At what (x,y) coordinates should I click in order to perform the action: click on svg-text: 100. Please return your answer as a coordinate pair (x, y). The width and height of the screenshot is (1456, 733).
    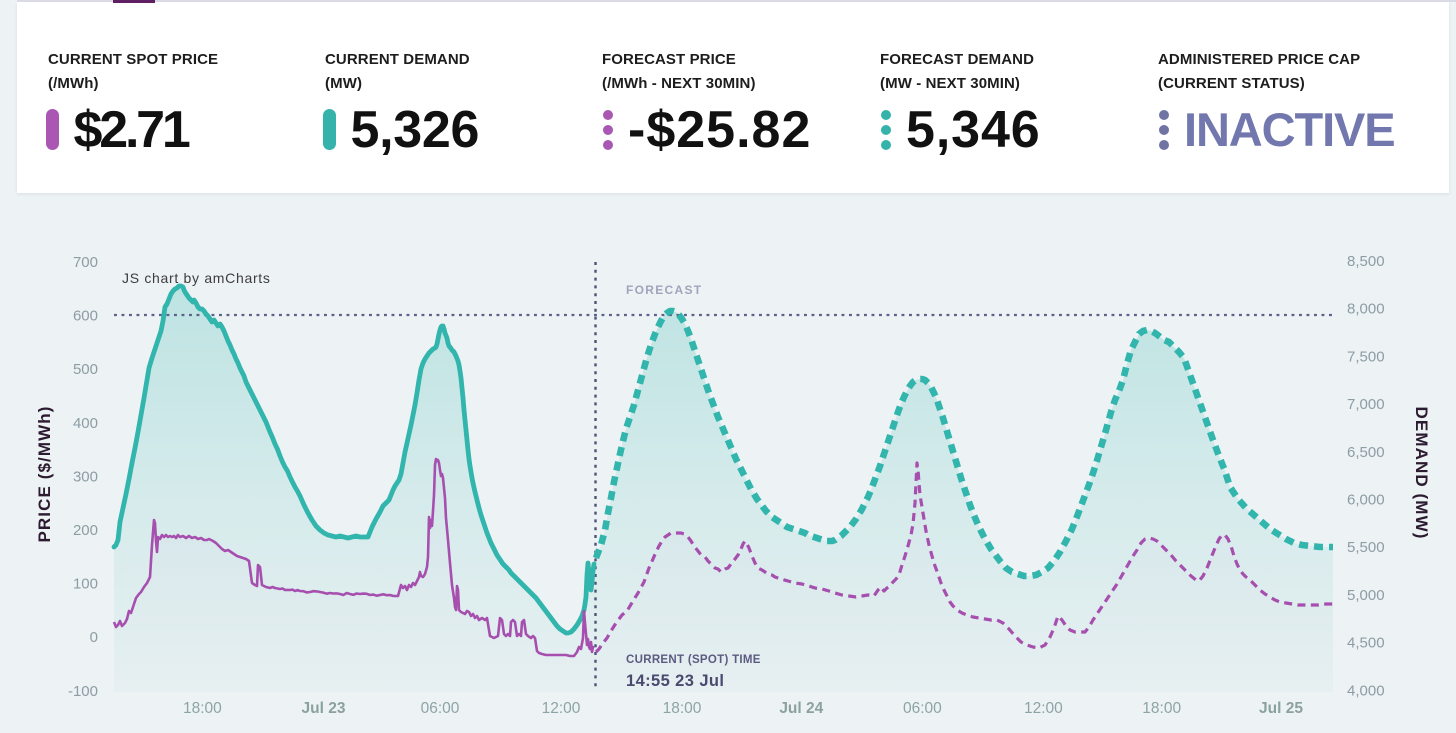
    Looking at the image, I should click on (85, 584).